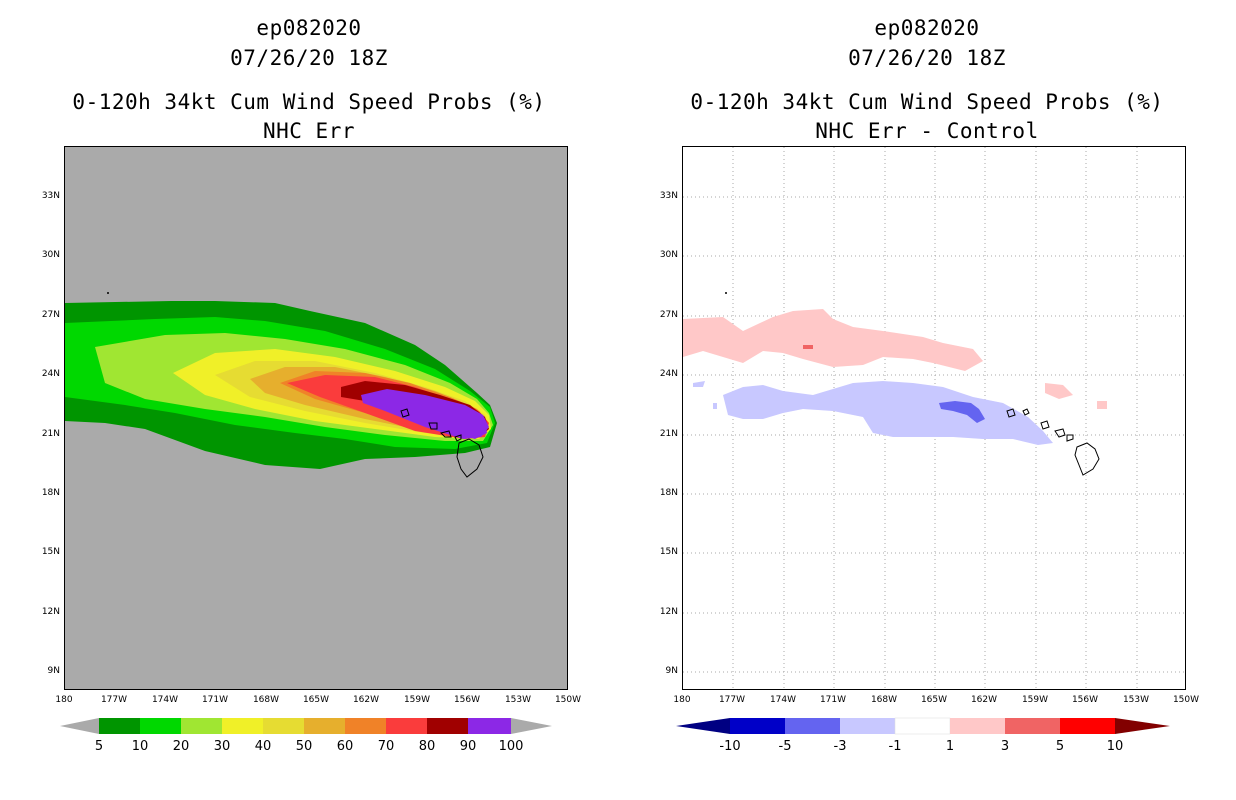 The height and width of the screenshot is (800, 1236). Describe the element at coordinates (181, 746) in the screenshot. I see `colorbar-label: 20` at that location.